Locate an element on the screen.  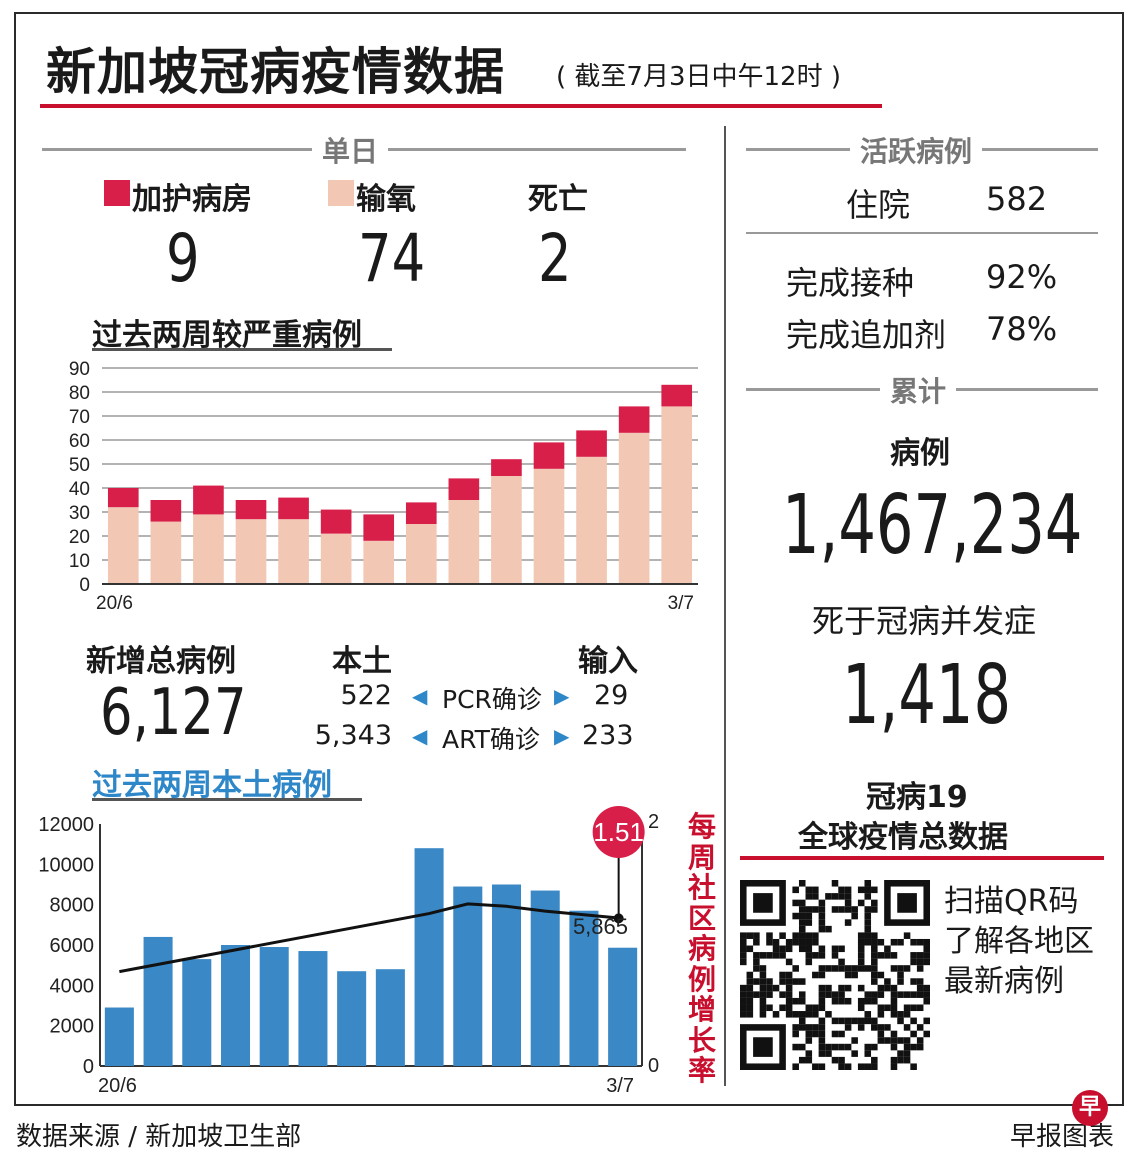
qr-code is located at coordinates (835, 975).